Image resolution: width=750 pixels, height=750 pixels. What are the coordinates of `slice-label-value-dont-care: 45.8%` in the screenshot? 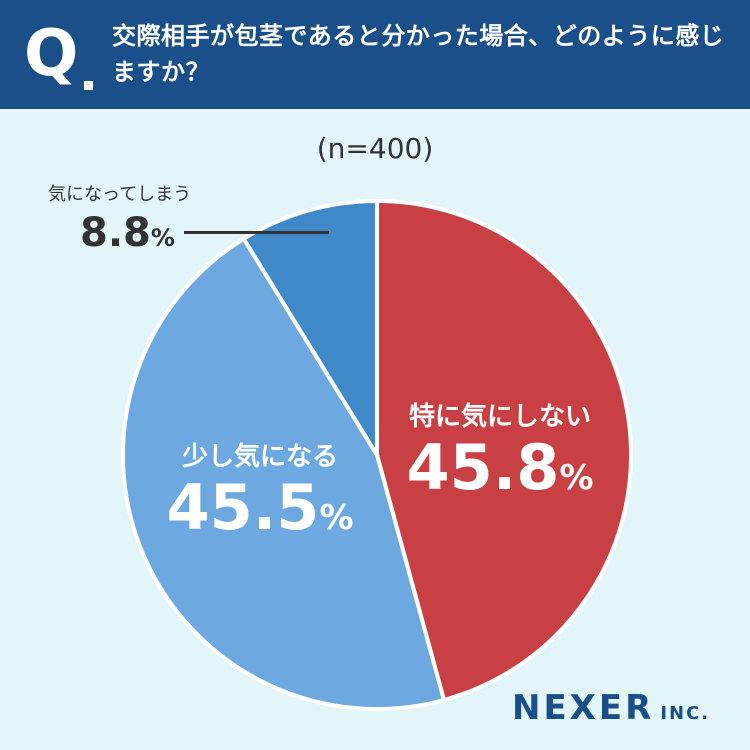 It's located at (500, 473).